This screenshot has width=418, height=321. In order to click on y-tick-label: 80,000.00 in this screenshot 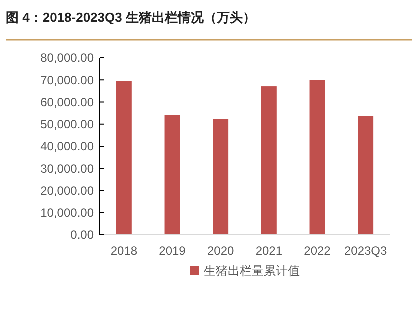, I will do `click(67, 58)`.